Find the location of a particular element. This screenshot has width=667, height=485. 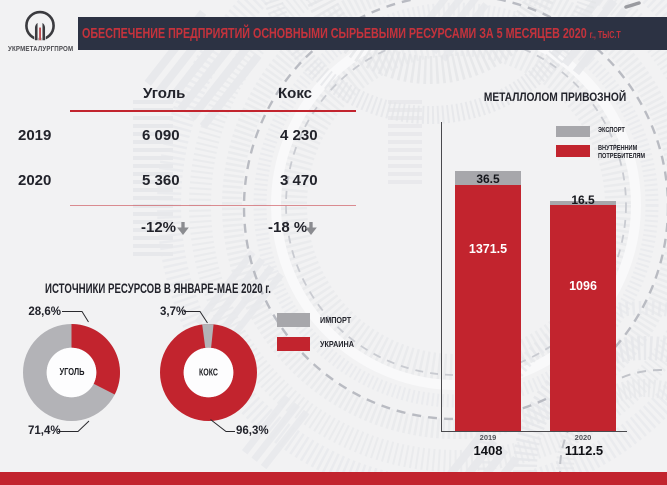

svg-text: УГОЛЬ is located at coordinates (72, 372).